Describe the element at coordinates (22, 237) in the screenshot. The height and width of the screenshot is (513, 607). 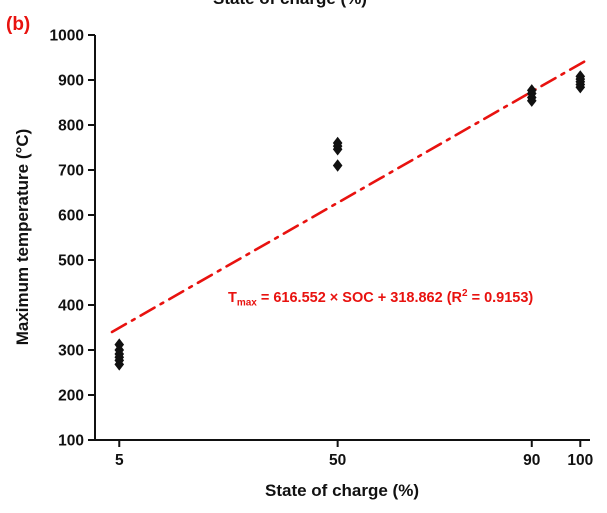
I see `y-axis-label: Maximum temperature (°C)` at that location.